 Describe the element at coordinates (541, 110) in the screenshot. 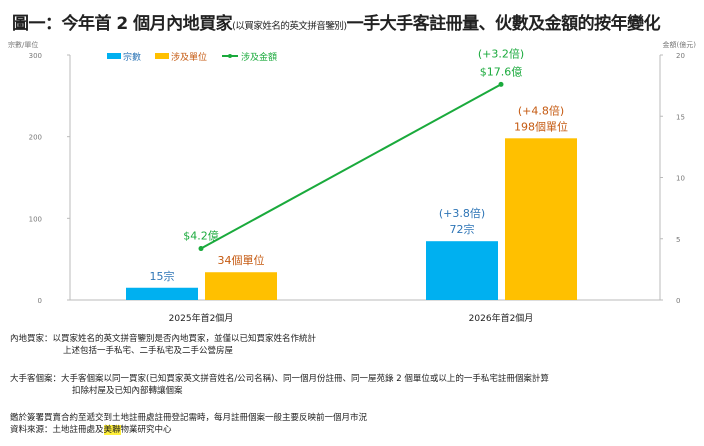

I see `change-label-units: (+4.8倍)` at that location.